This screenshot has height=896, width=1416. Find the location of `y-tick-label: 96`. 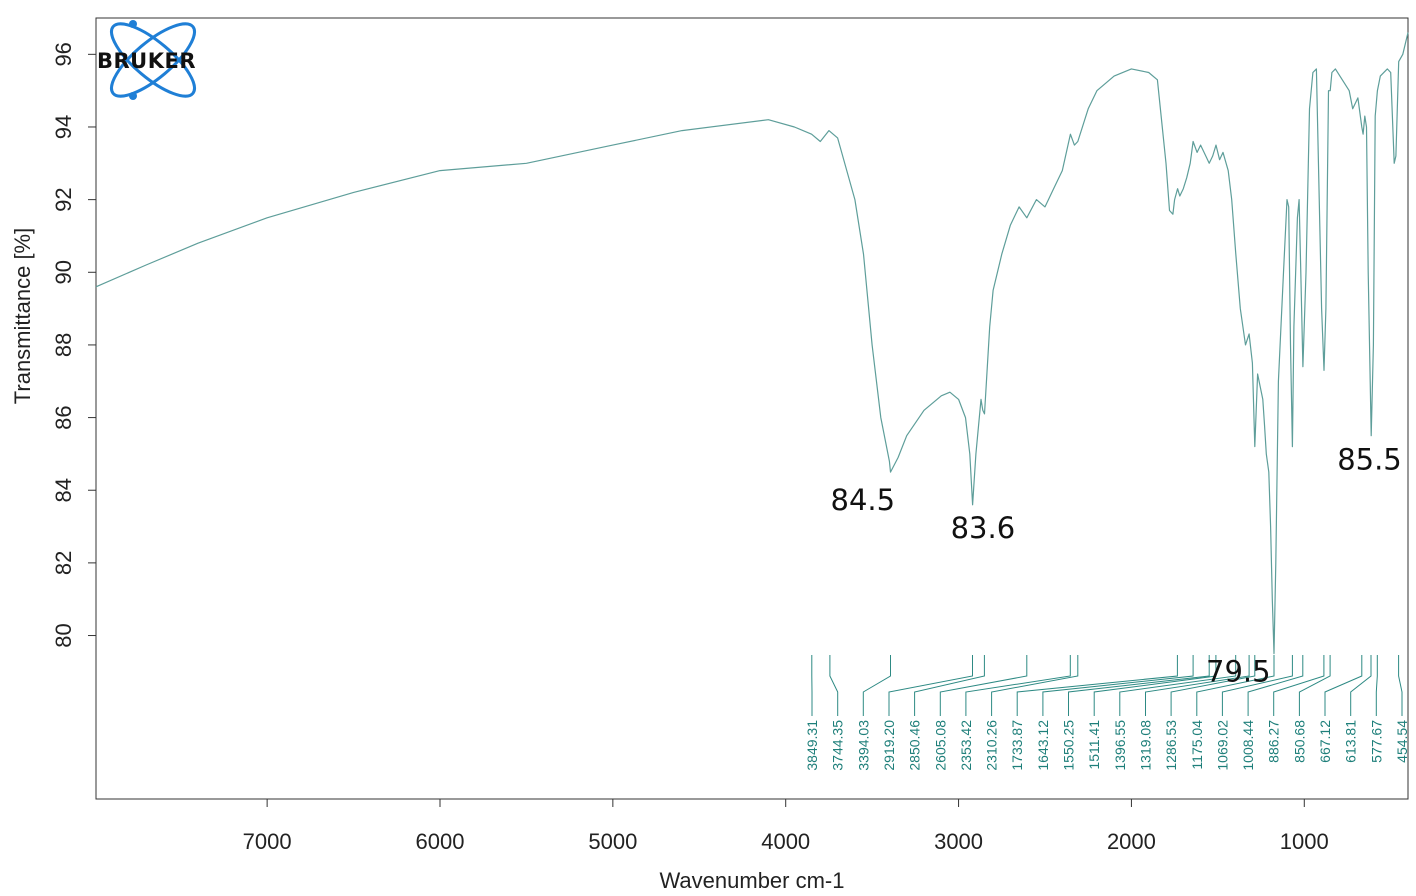

y-tick-label: 96 is located at coordinates (63, 54).